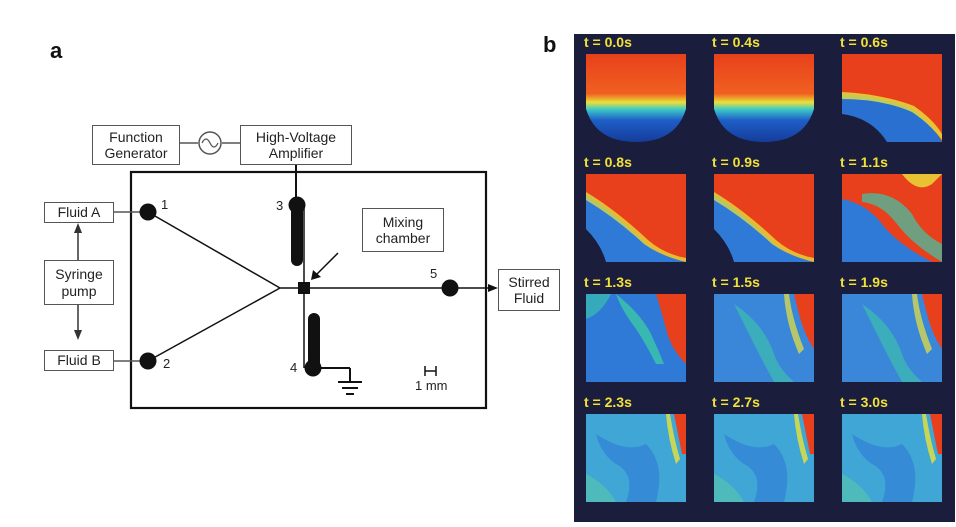 This screenshot has height=527, width=956. What do you see at coordinates (450, 288) in the screenshot?
I see `port-5-dot` at bounding box center [450, 288].